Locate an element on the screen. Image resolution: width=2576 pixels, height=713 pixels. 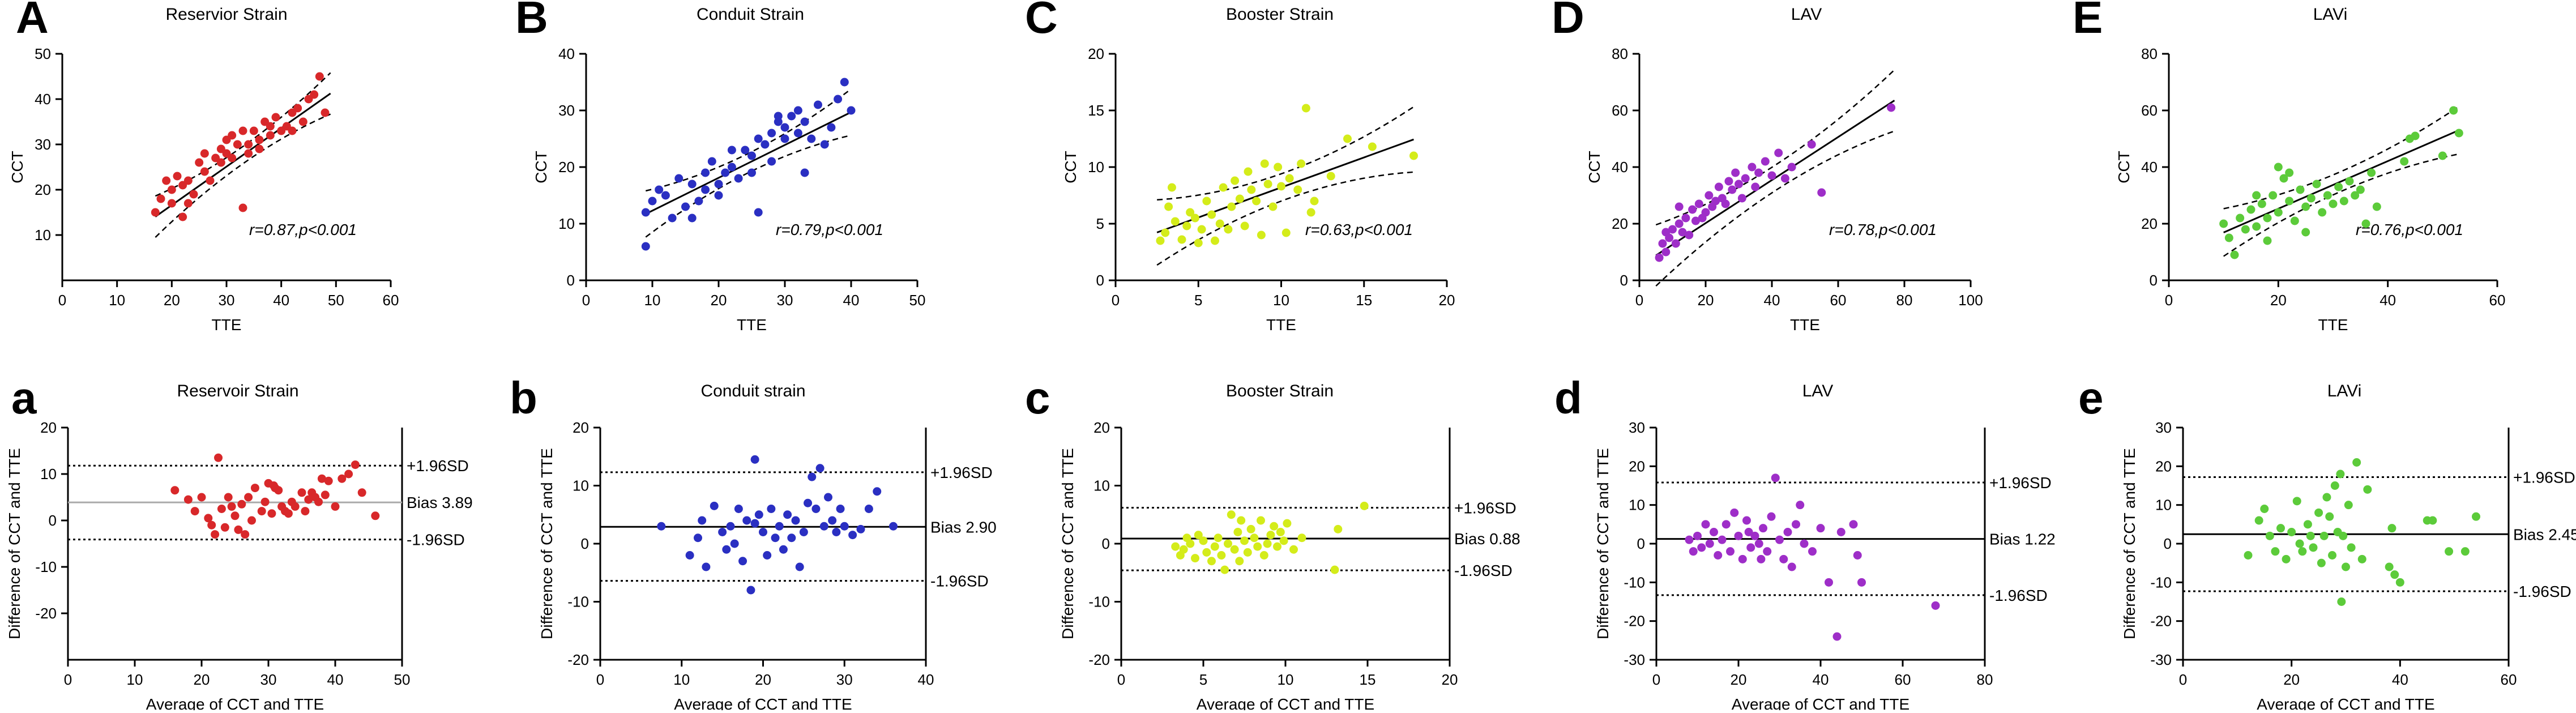
bias-label: Bias 2.90 is located at coordinates (963, 527).